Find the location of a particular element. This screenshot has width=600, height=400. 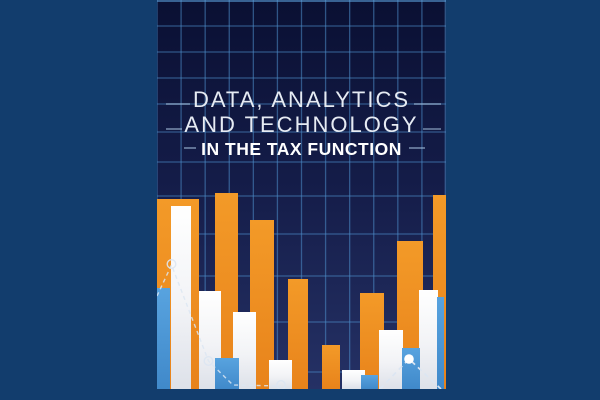

title-line-2: AND TECHNOLOGY is located at coordinates (301, 124).